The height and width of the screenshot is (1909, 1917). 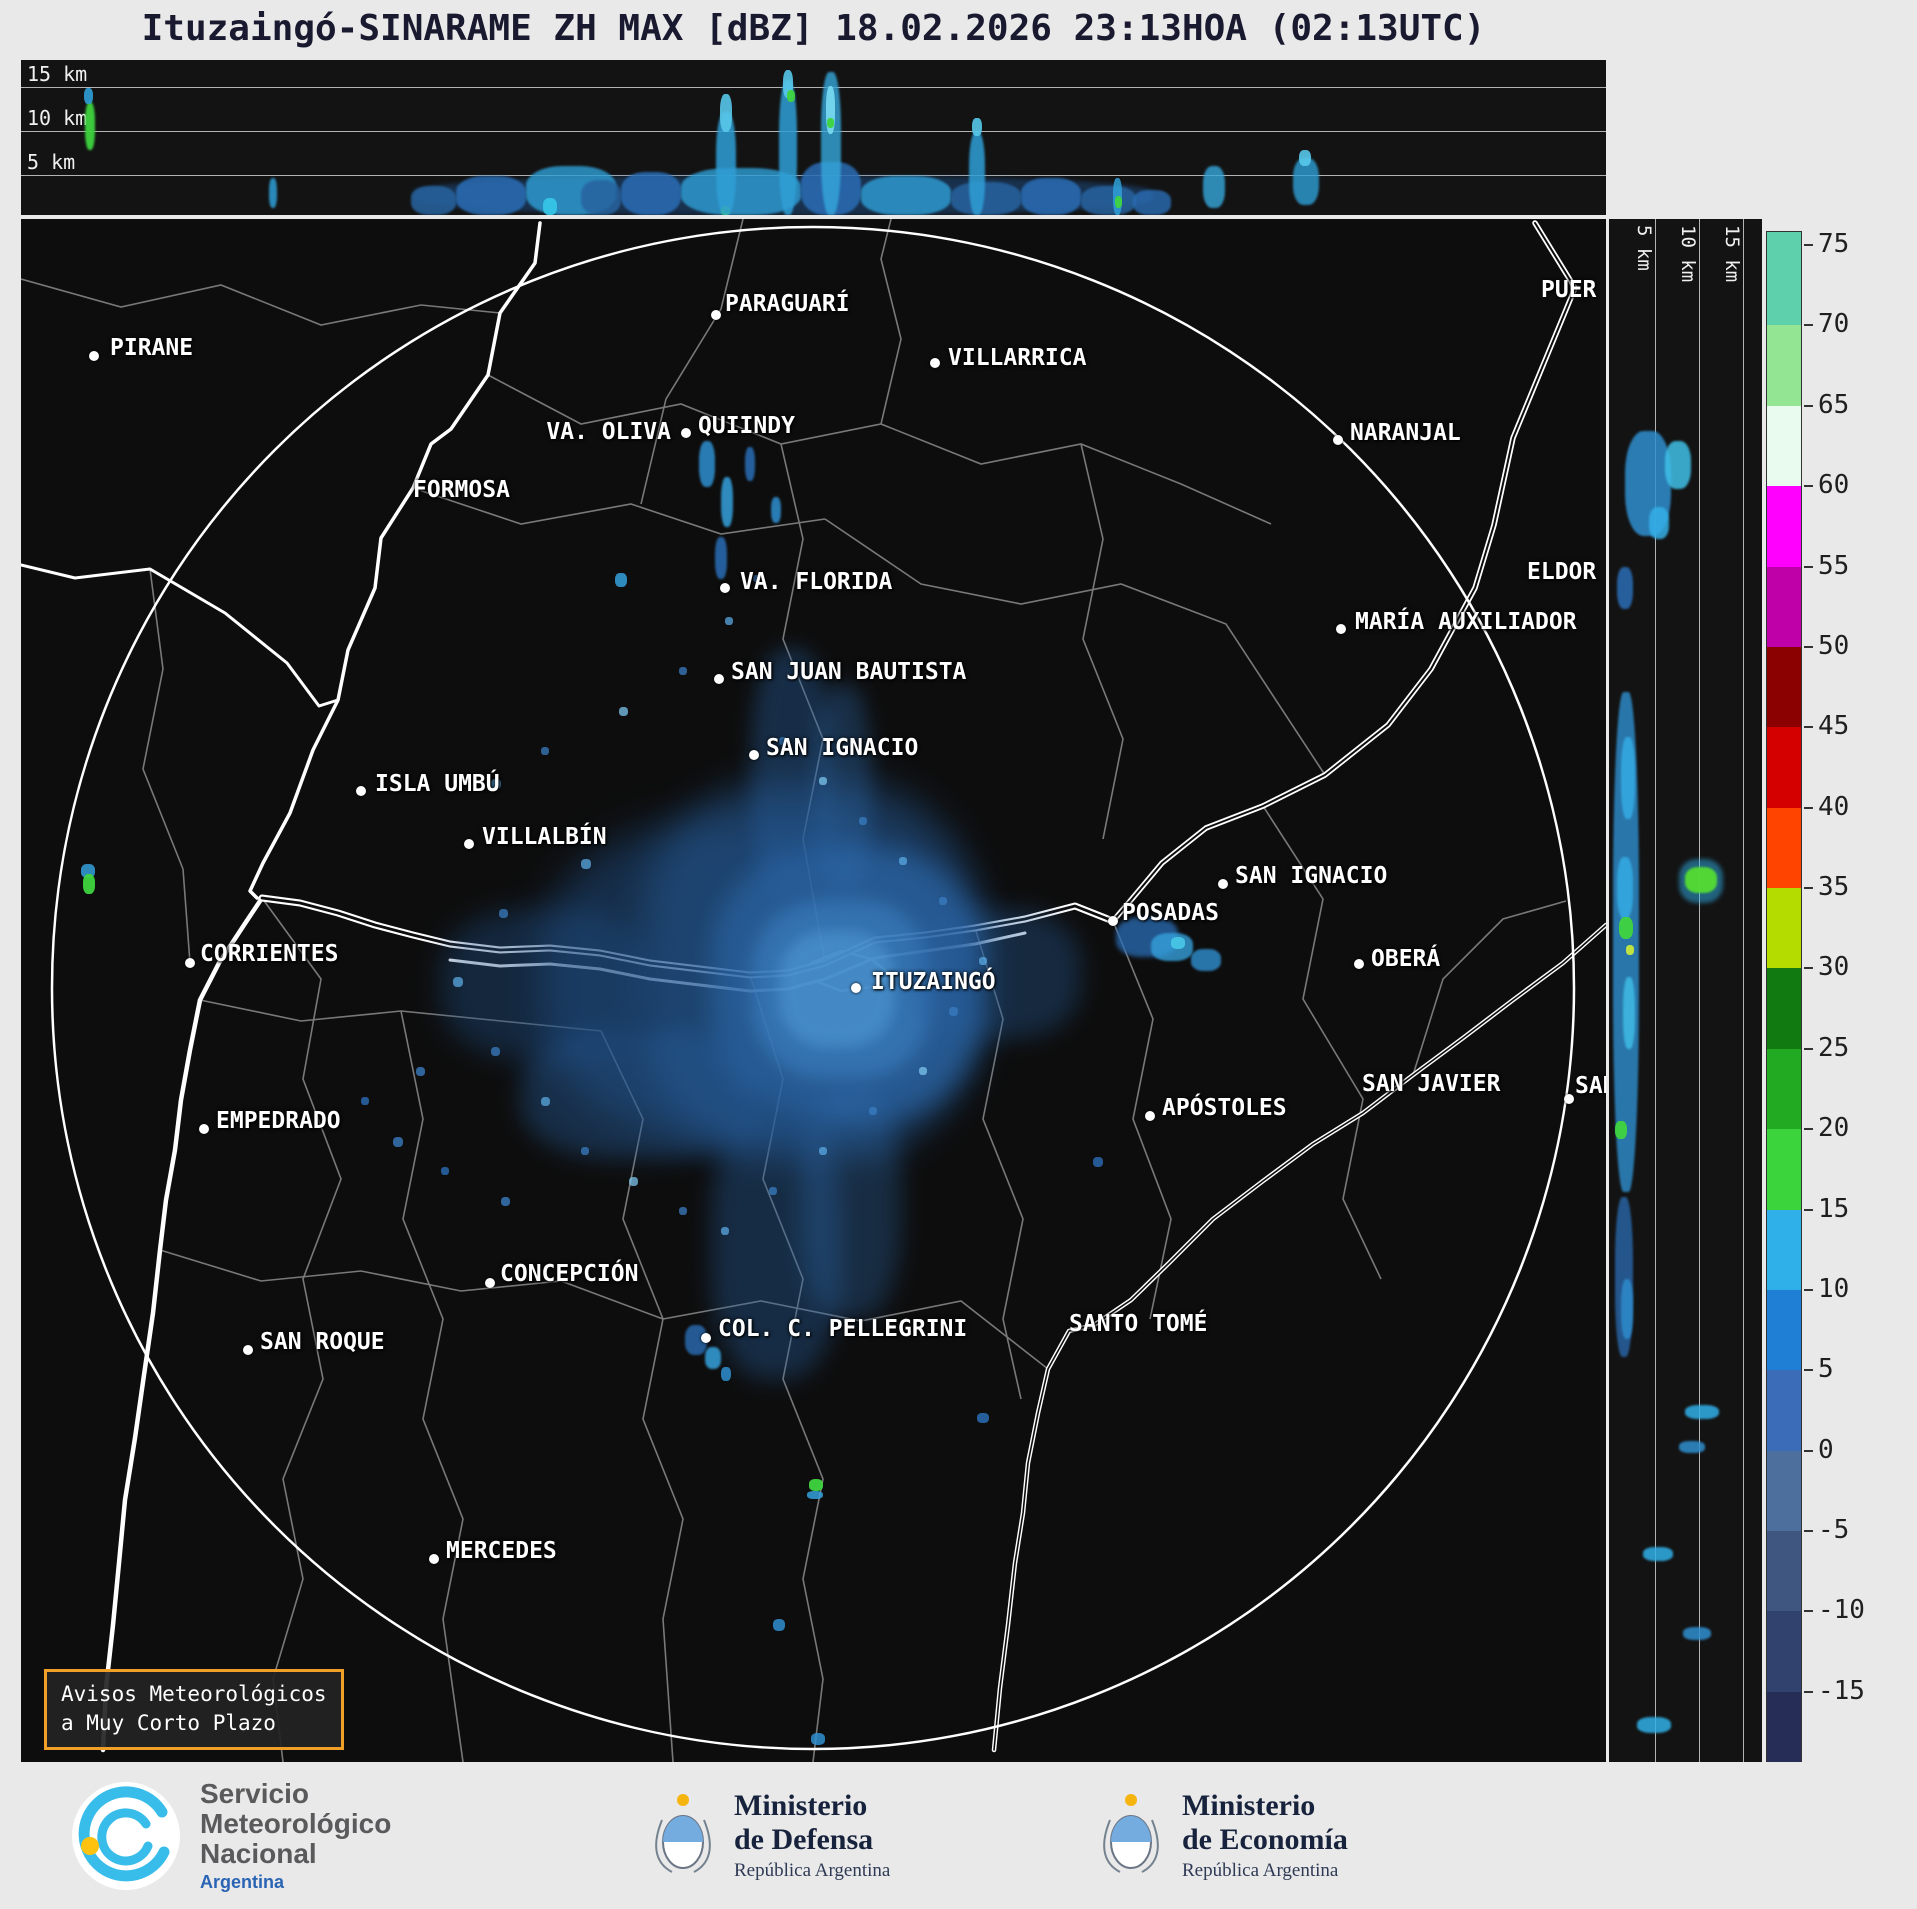 I want to click on colorbar-tick-label: 60, so click(x=1826, y=485).